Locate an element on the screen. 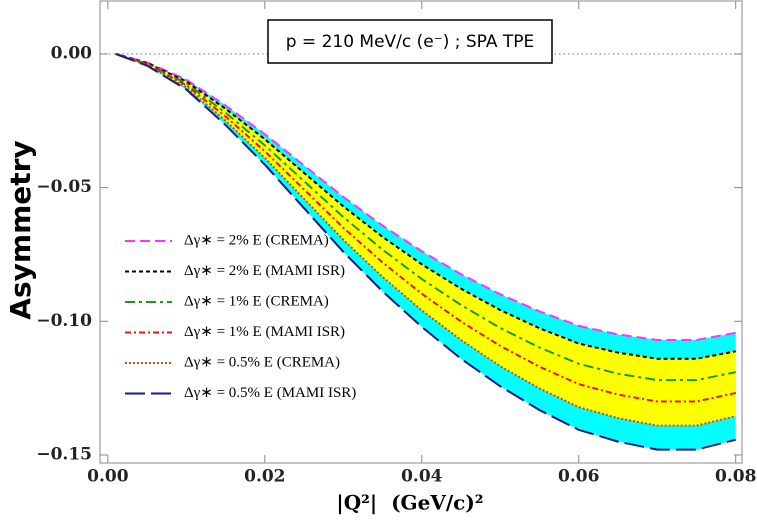 The image size is (757, 522). annotation: p = 210 MeV/c (e⁻) ; SPA TPE is located at coordinates (410, 42).